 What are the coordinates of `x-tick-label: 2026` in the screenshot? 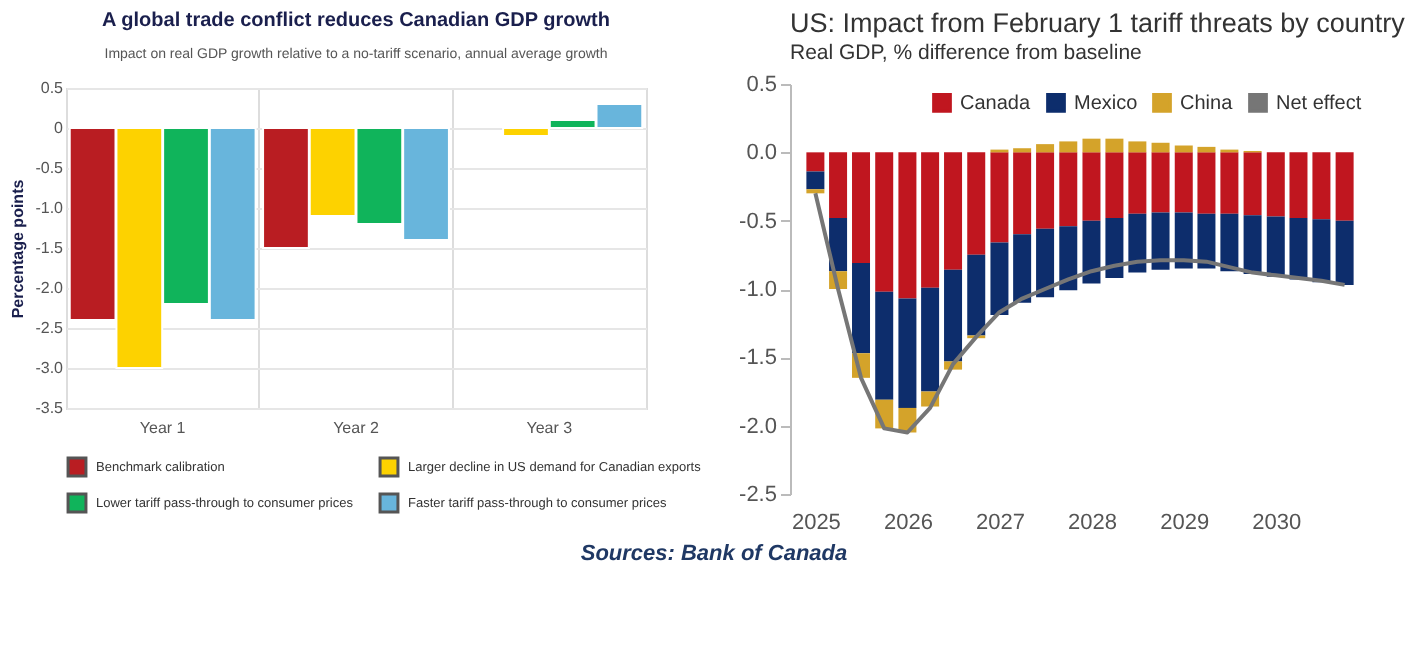 It's located at (908, 523).